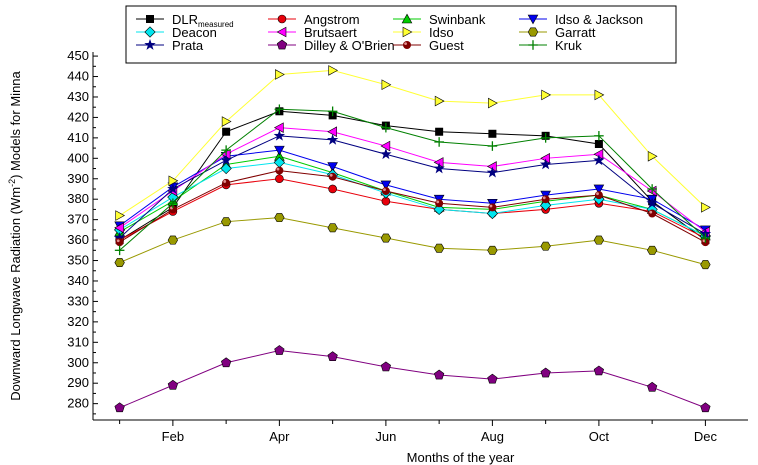  What do you see at coordinates (279, 436) in the screenshot?
I see `x-tick-label: Apr` at bounding box center [279, 436].